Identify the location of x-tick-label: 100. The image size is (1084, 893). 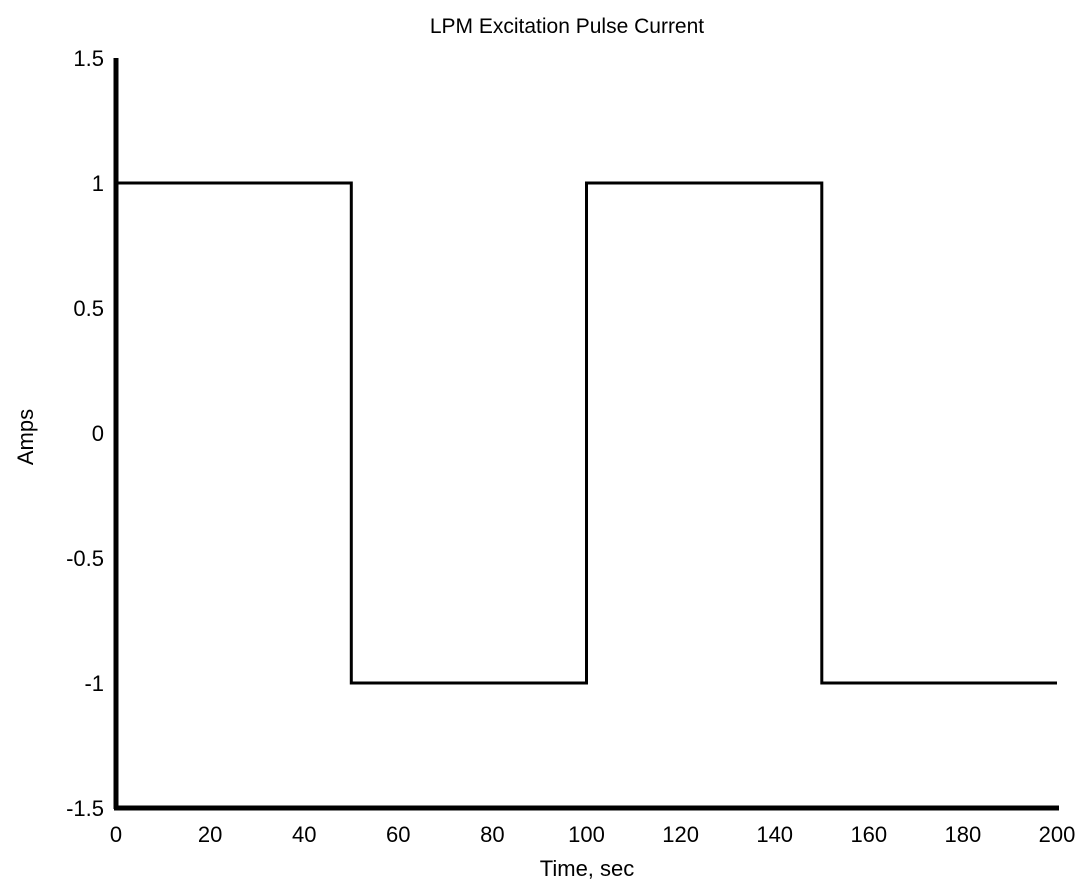
(586, 834).